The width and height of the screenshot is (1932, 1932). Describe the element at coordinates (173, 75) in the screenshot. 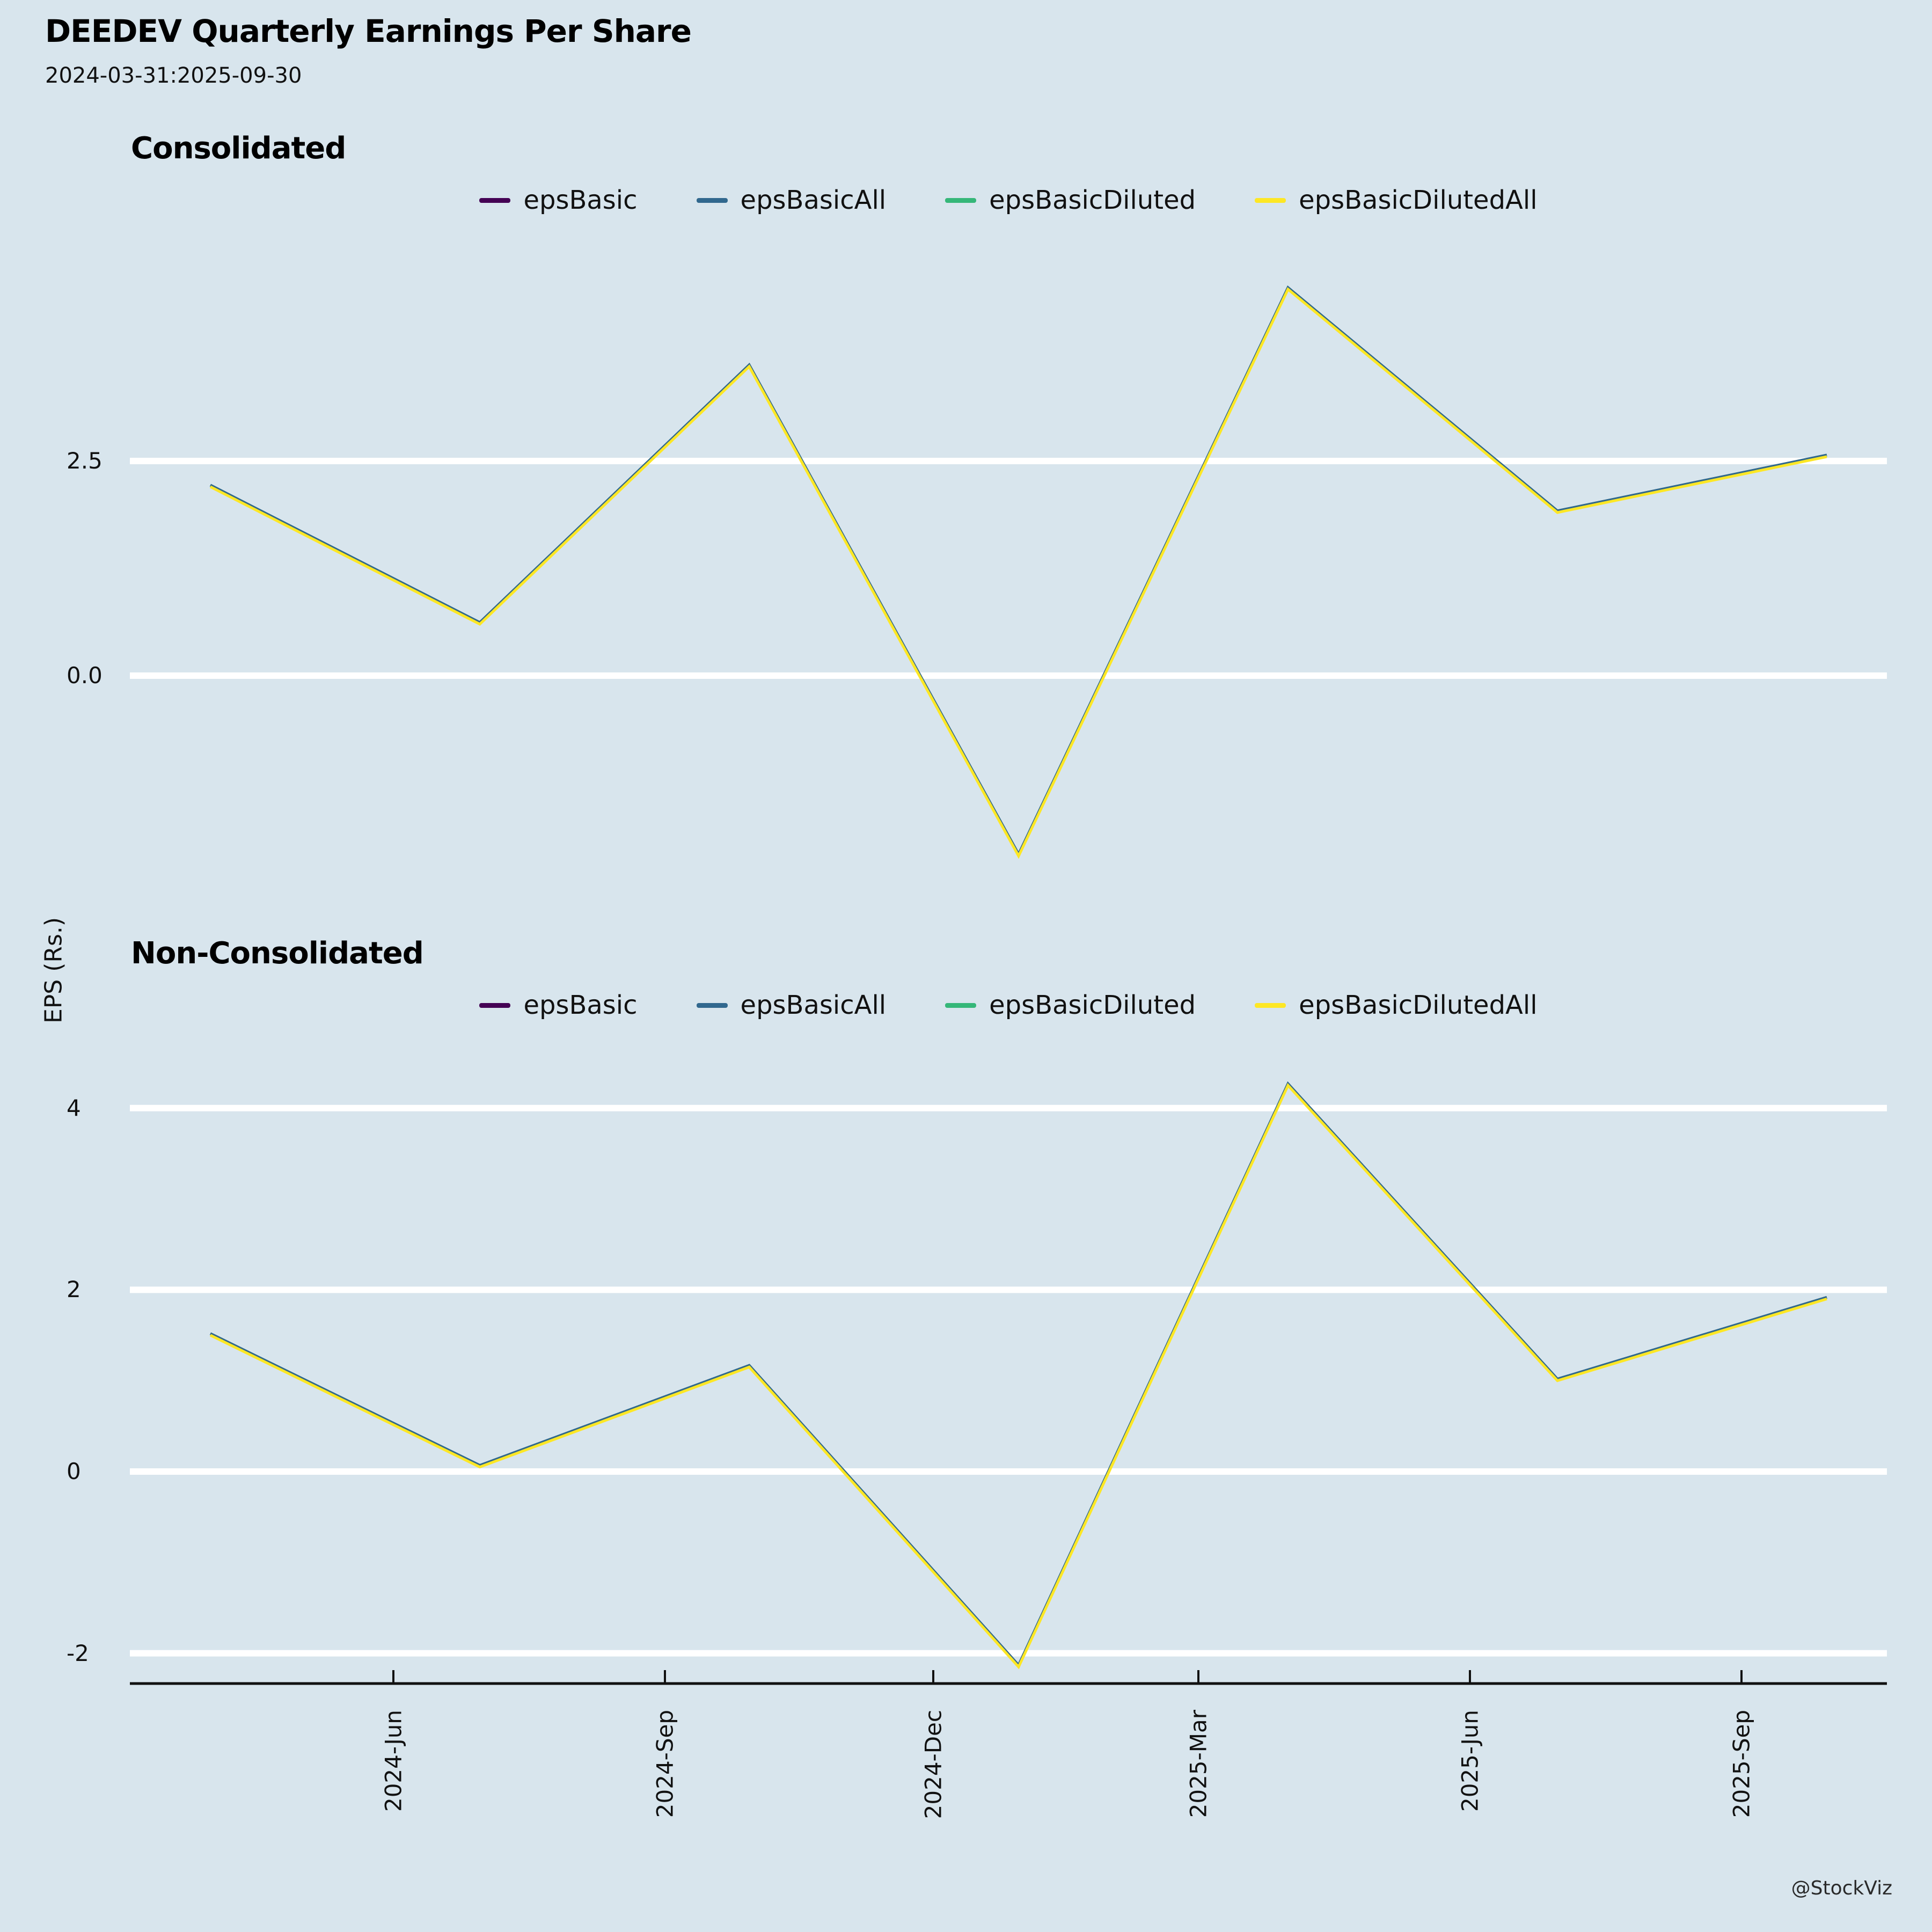

I see `chart-subtitle: 2024-03-31:2025-09-30` at that location.